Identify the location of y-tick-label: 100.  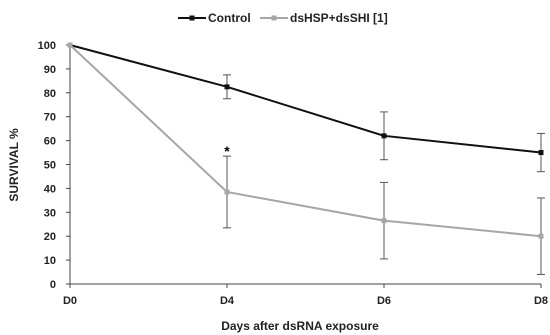
(47, 46).